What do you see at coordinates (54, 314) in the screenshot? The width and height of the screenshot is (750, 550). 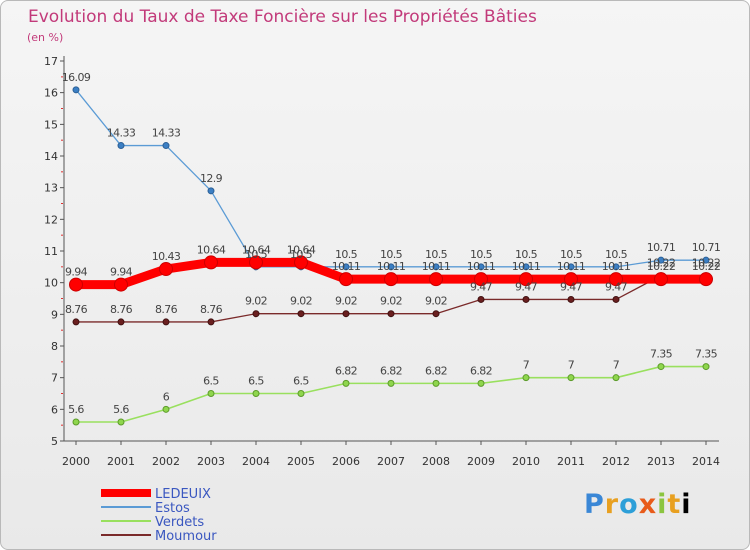 I see `y-tick-label: 9` at bounding box center [54, 314].